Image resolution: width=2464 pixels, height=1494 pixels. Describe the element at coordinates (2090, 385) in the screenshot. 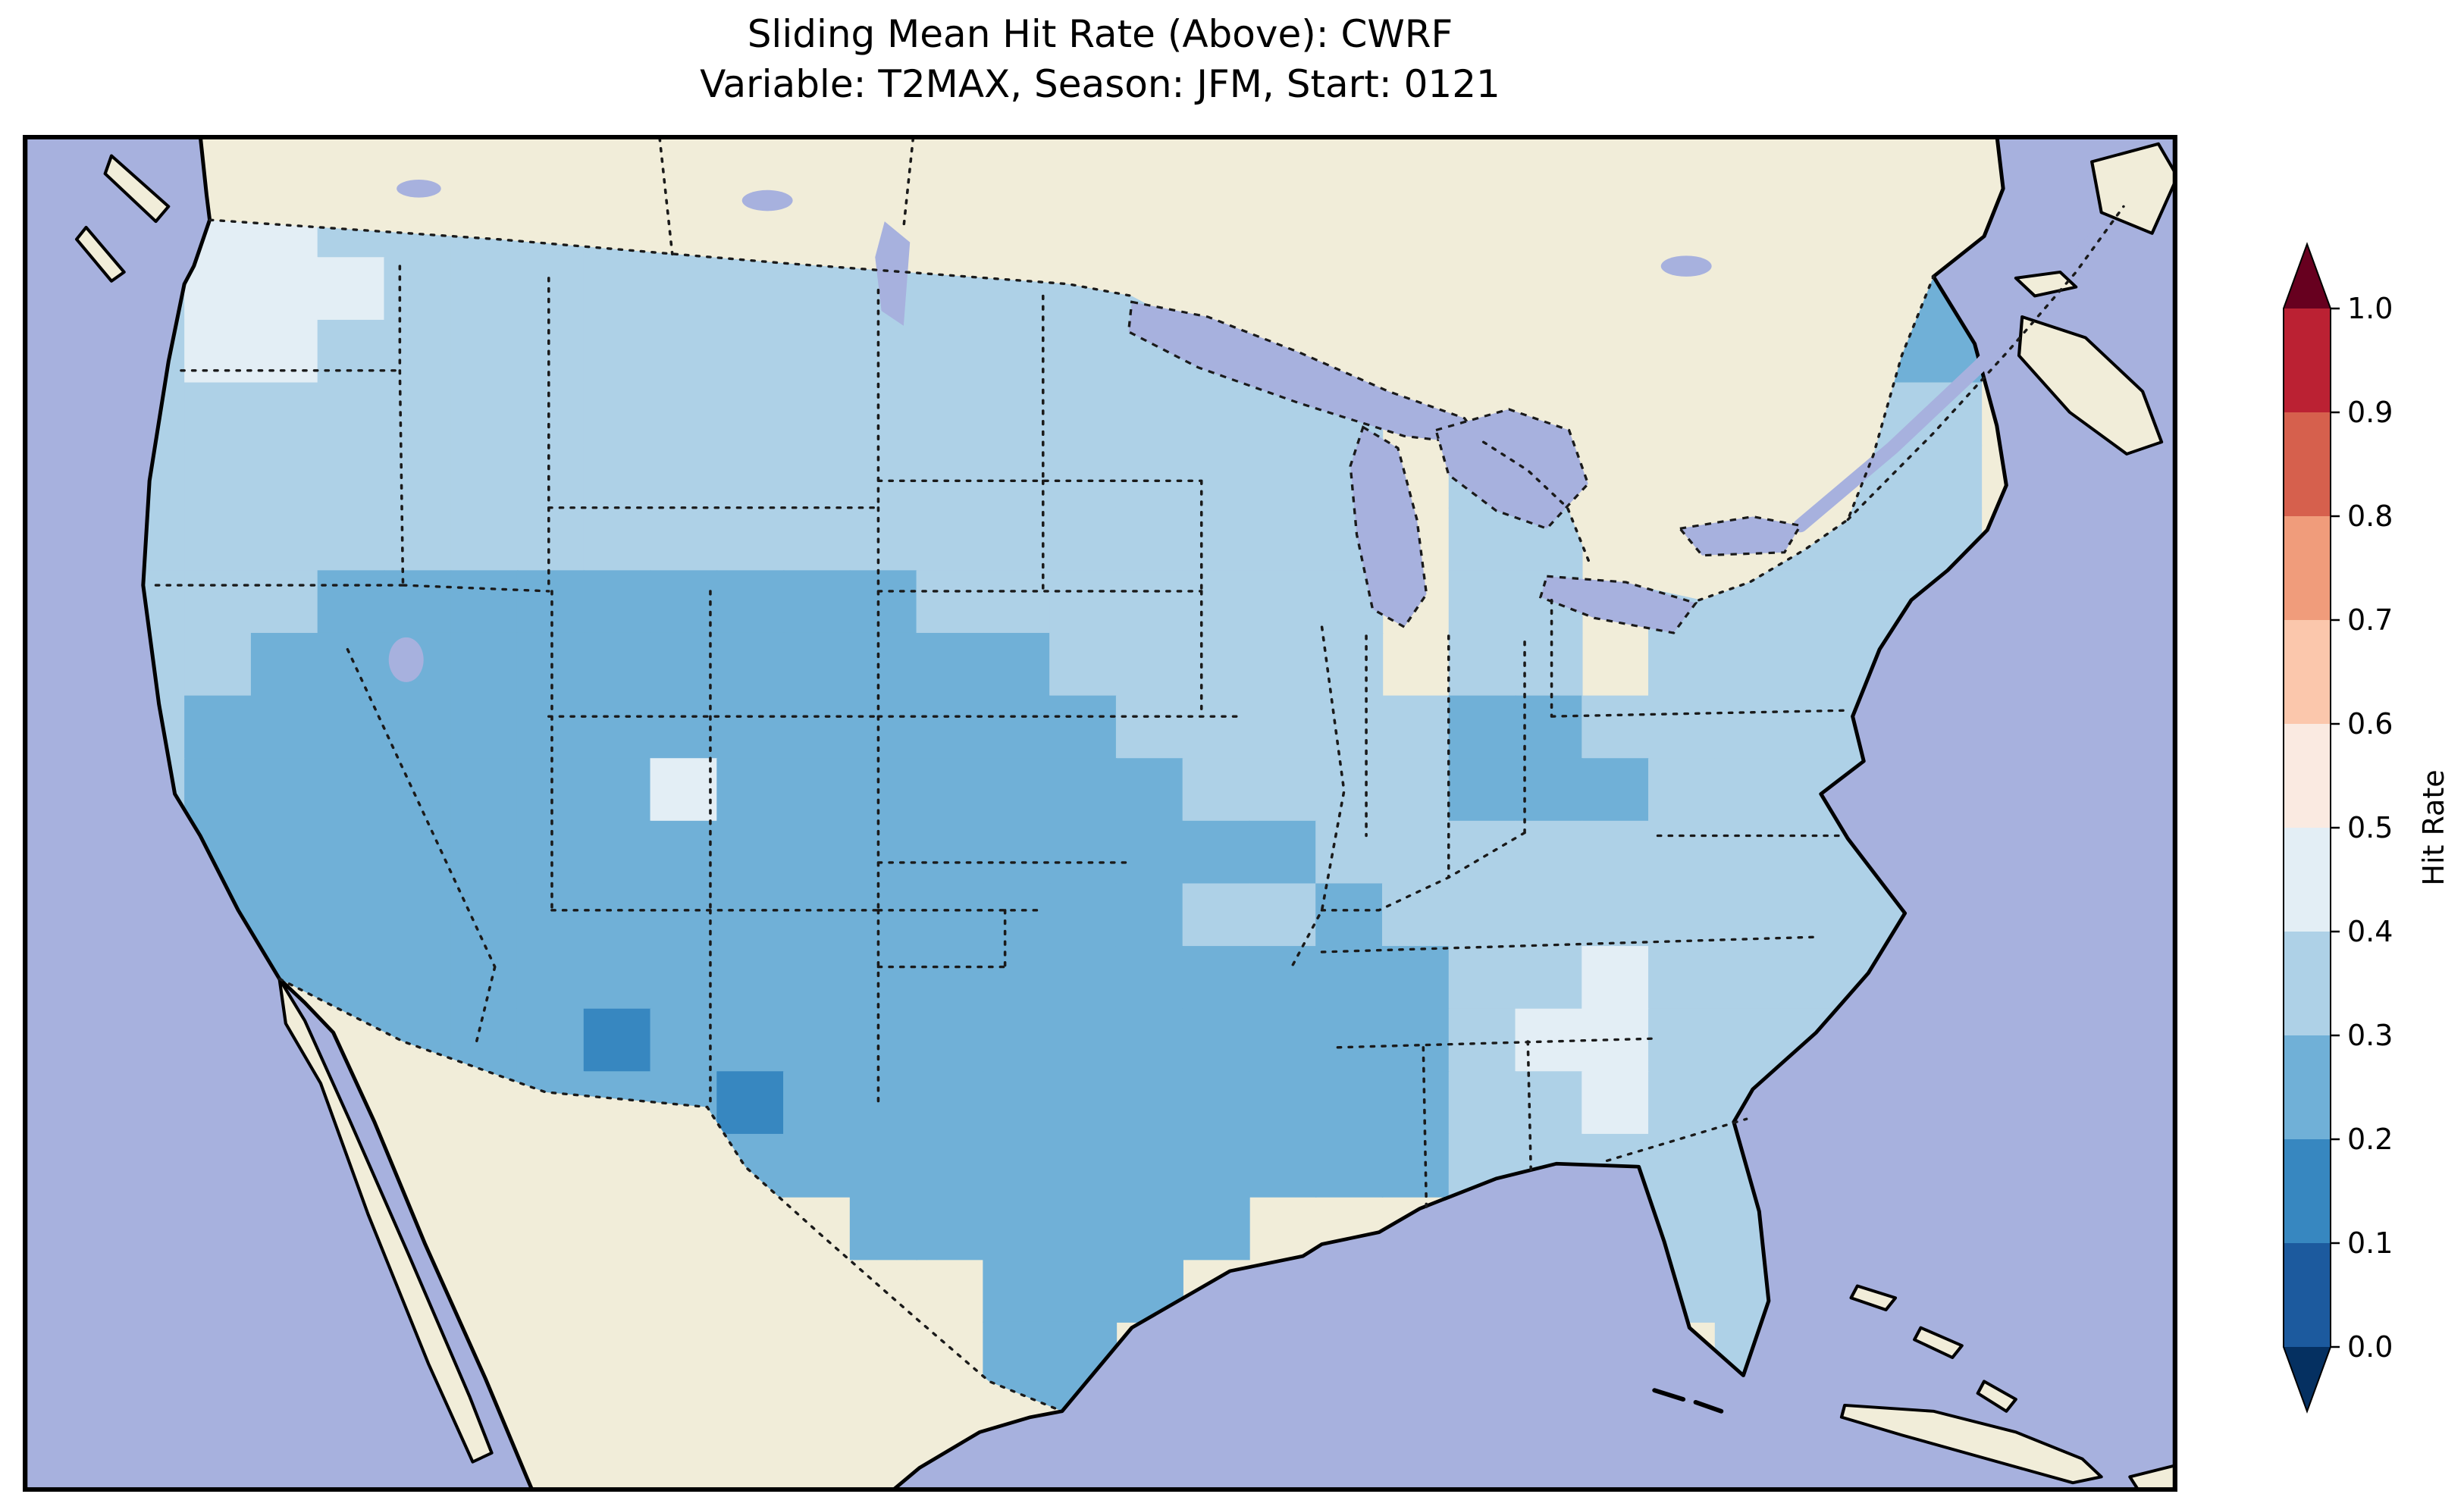

I see `nova-scotia` at that location.